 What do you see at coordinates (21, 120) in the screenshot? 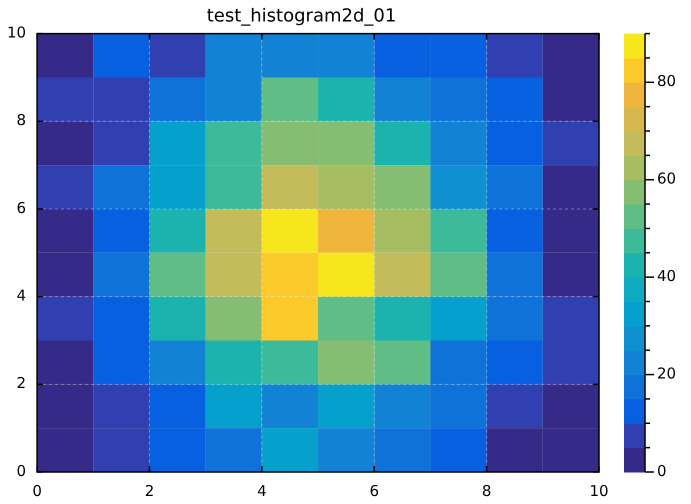
I see `y-tick-label: 8` at bounding box center [21, 120].